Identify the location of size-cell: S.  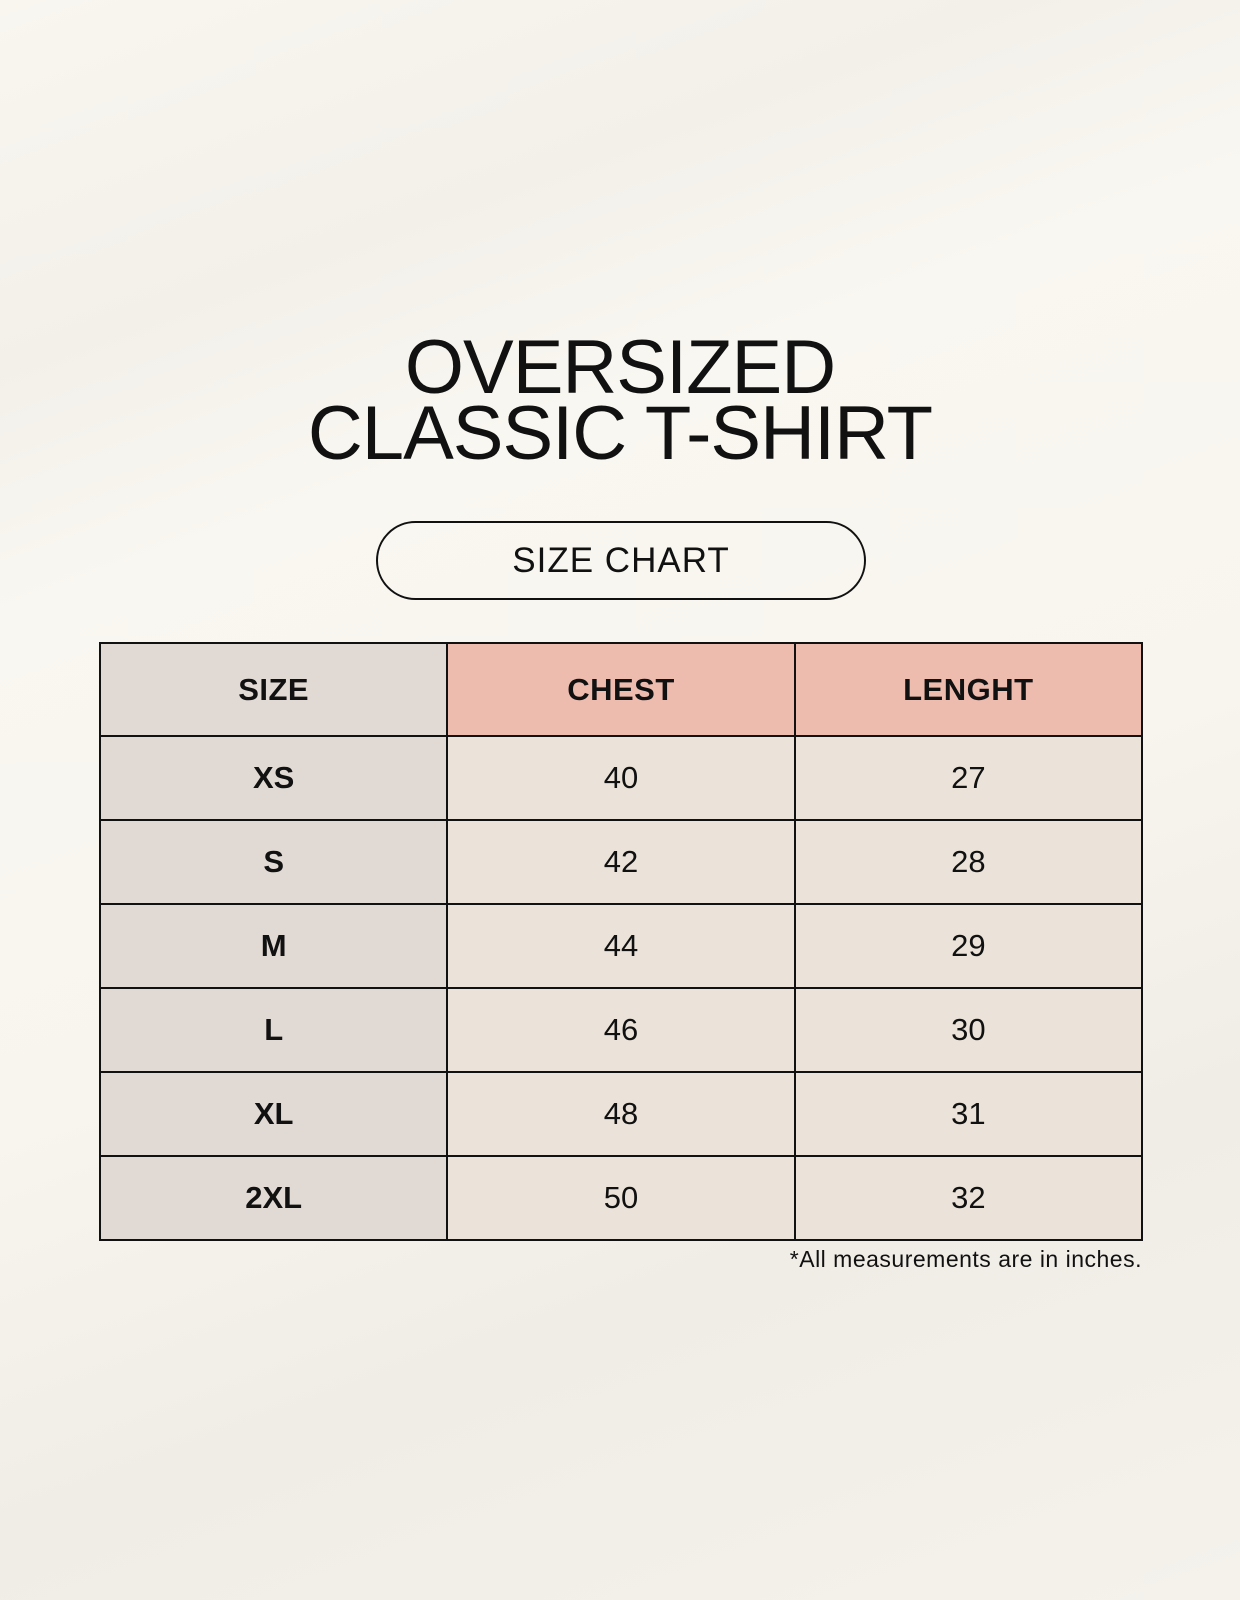
(273, 862).